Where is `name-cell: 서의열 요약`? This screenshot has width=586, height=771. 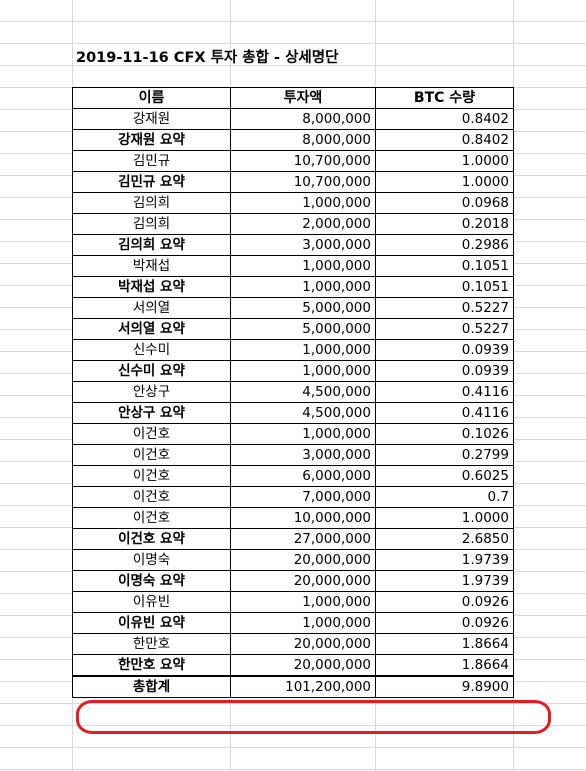
name-cell: 서의열 요약 is located at coordinates (151, 329).